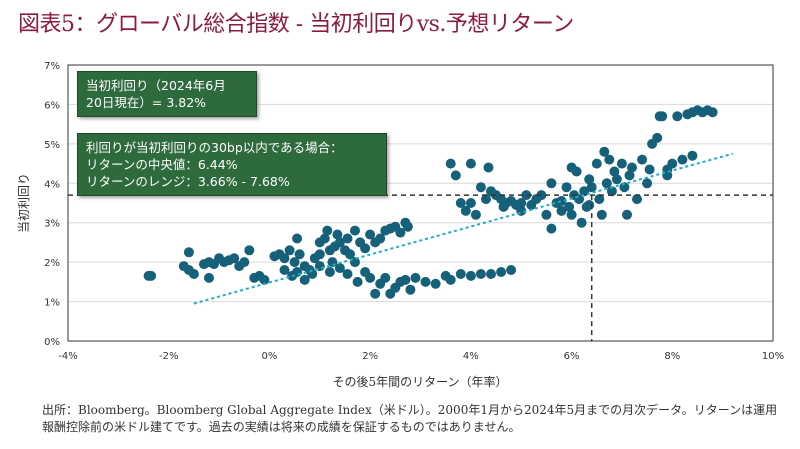 This screenshot has height=449, width=800. What do you see at coordinates (773, 356) in the screenshot?
I see `x-tick-label: 10%` at bounding box center [773, 356].